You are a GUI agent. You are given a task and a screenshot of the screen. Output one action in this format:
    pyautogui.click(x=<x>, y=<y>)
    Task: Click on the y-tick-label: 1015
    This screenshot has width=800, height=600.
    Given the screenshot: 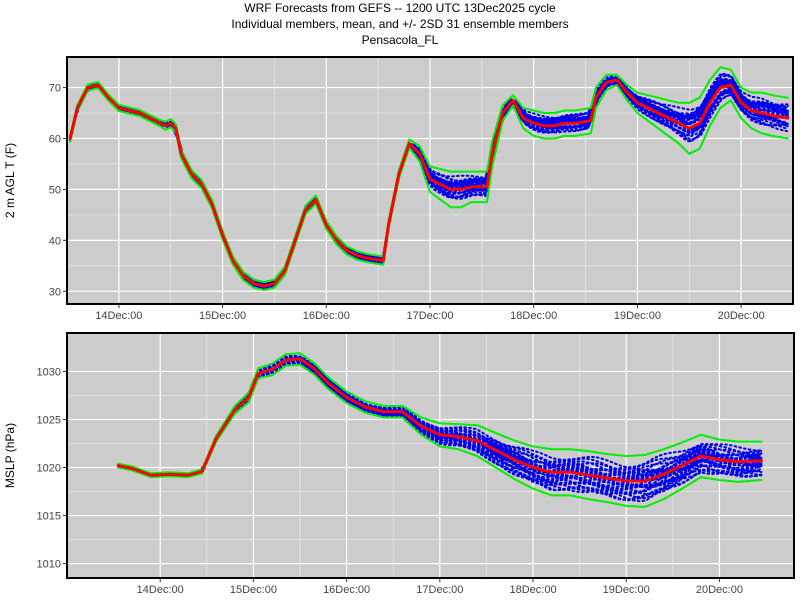 What is the action you would take?
    pyautogui.click(x=49, y=517)
    